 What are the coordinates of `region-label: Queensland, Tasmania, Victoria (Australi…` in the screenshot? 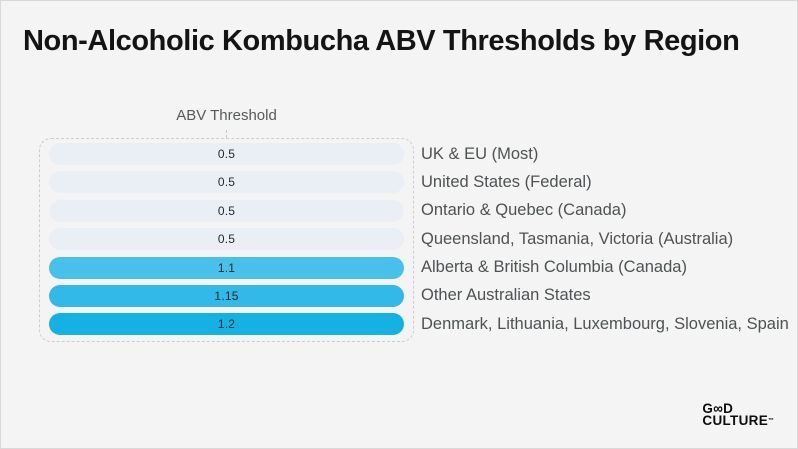 It's located at (577, 238).